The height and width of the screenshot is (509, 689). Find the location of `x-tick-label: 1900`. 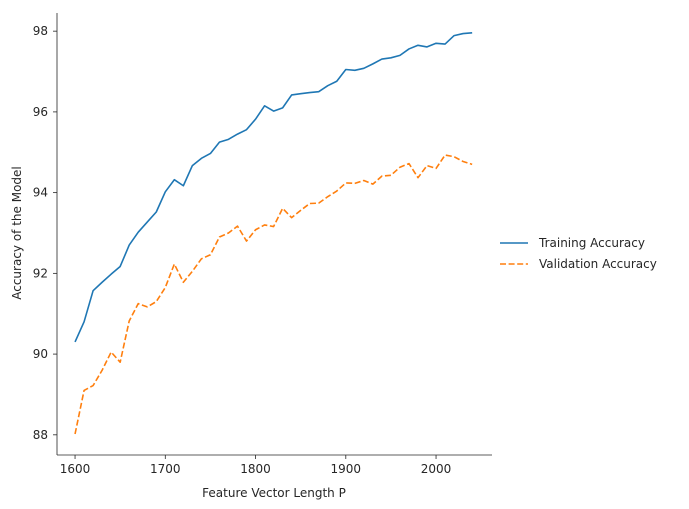

x-tick-label: 1900 is located at coordinates (346, 469).